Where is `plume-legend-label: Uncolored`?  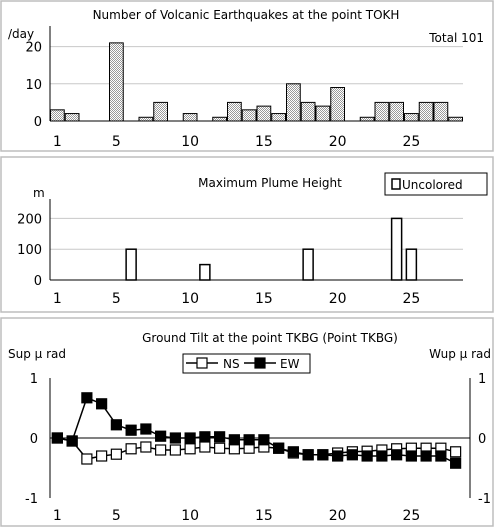 plume-legend-label: Uncolored is located at coordinates (432, 185).